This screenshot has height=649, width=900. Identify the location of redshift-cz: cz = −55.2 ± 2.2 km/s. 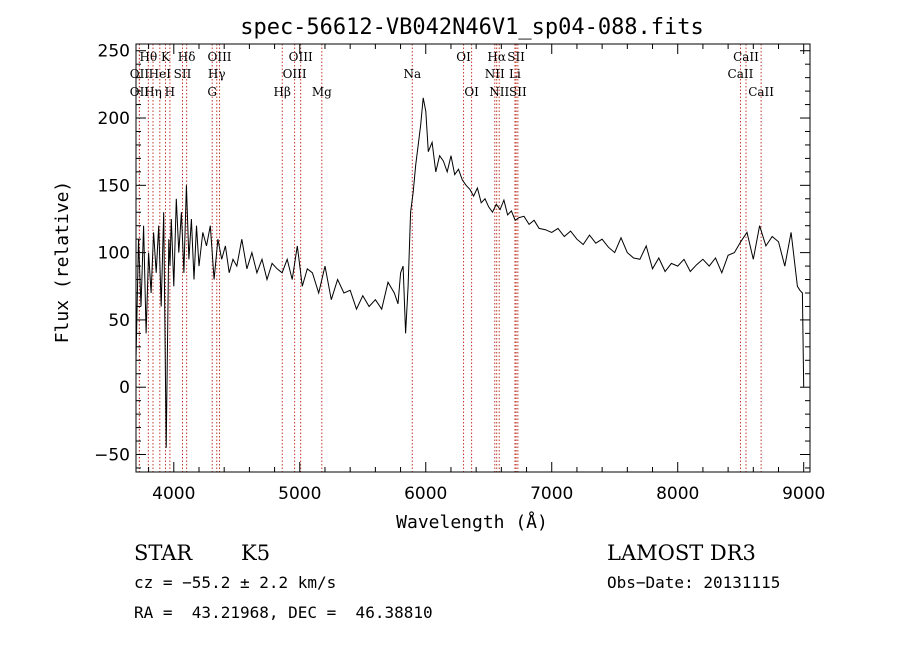
(235, 582).